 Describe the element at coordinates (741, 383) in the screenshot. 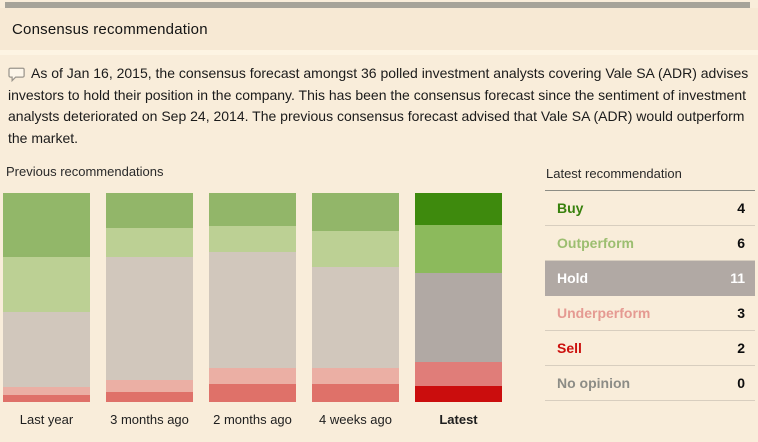

I see `row-no-opinion-value: 0` at that location.